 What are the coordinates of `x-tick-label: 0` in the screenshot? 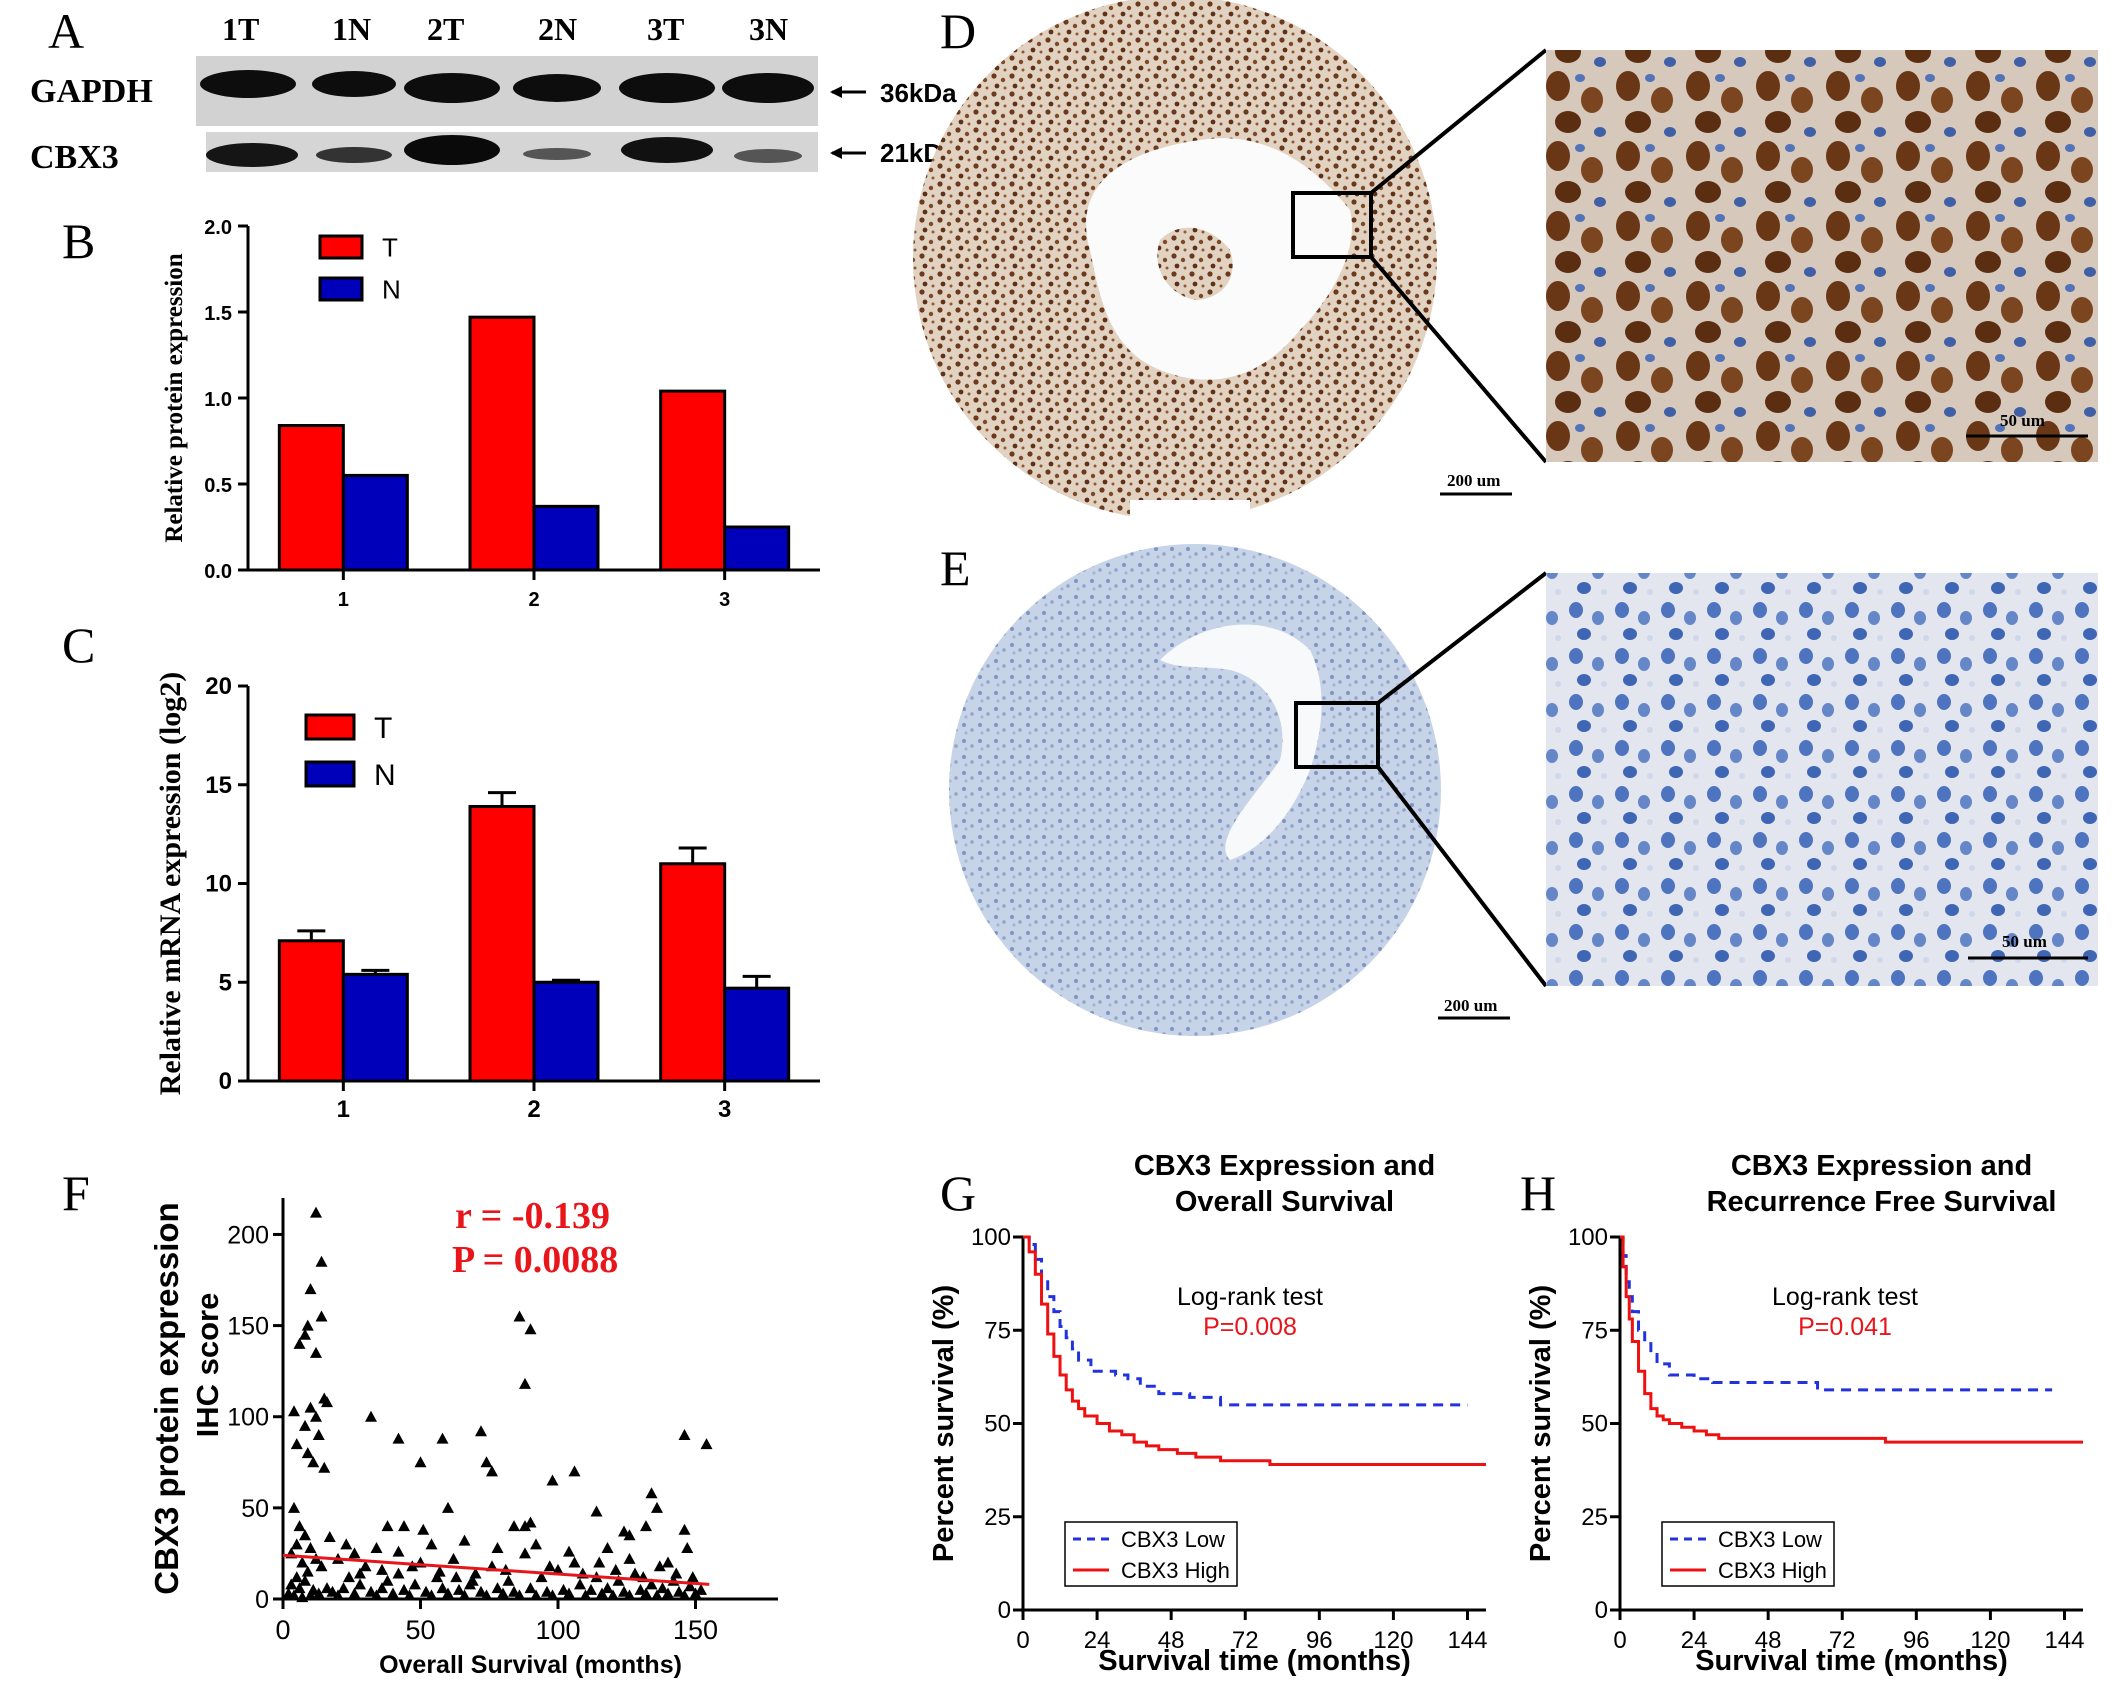 It's located at (282, 1630).